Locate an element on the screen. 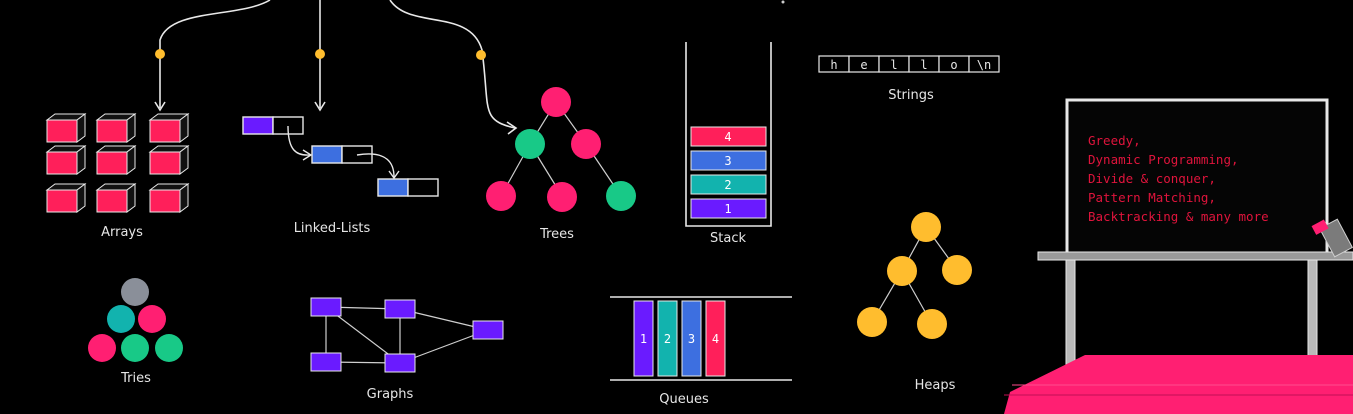 The image size is (1353, 414). linked-list-pointers is located at coordinates (343, 152).